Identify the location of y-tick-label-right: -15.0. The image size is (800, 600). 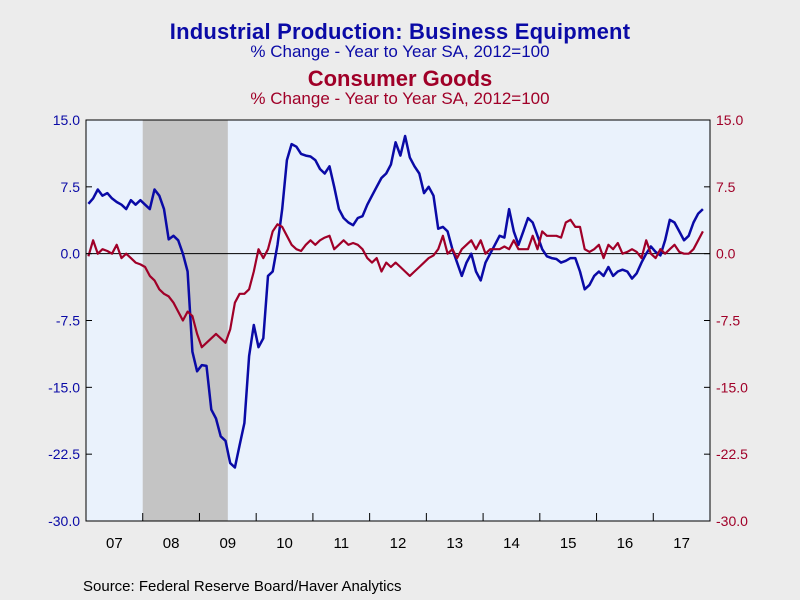
(732, 387).